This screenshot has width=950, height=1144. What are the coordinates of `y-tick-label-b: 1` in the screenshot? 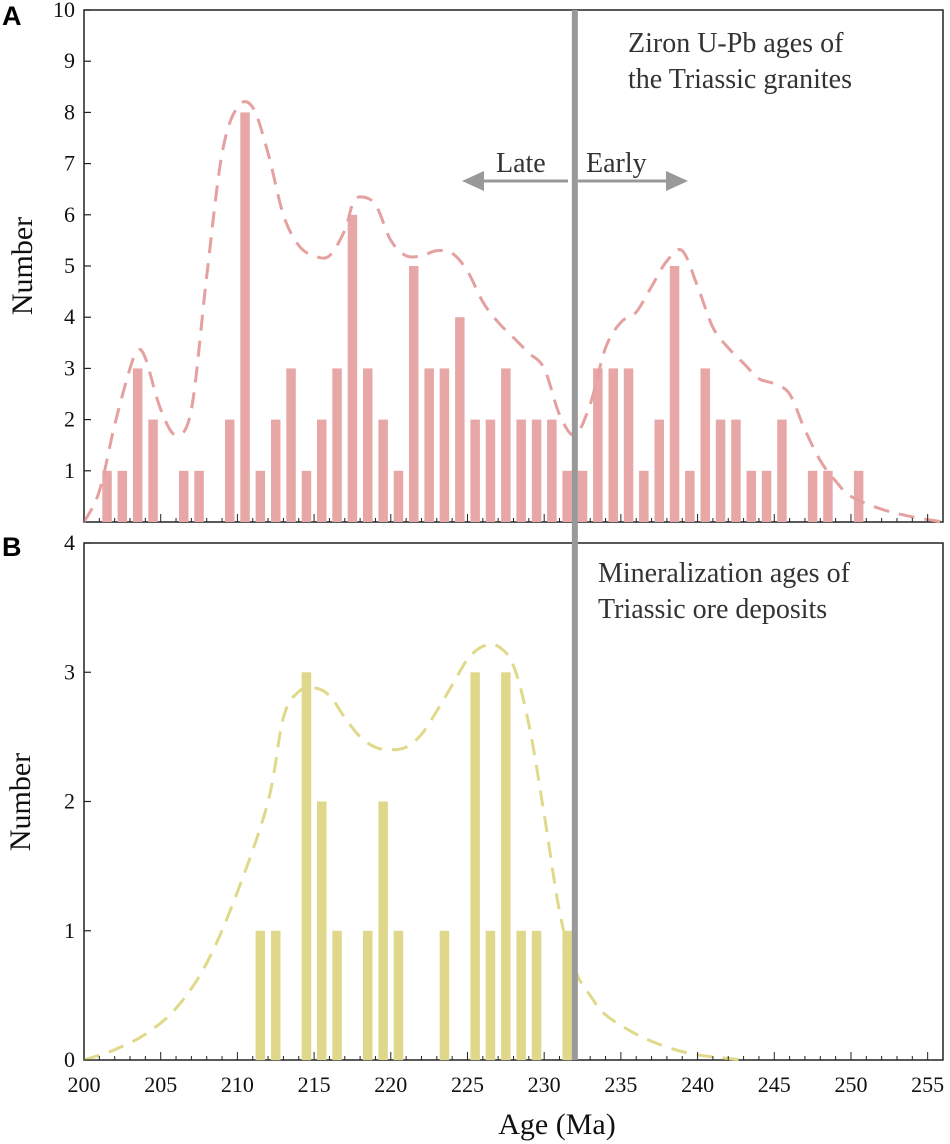 It's located at (69, 930).